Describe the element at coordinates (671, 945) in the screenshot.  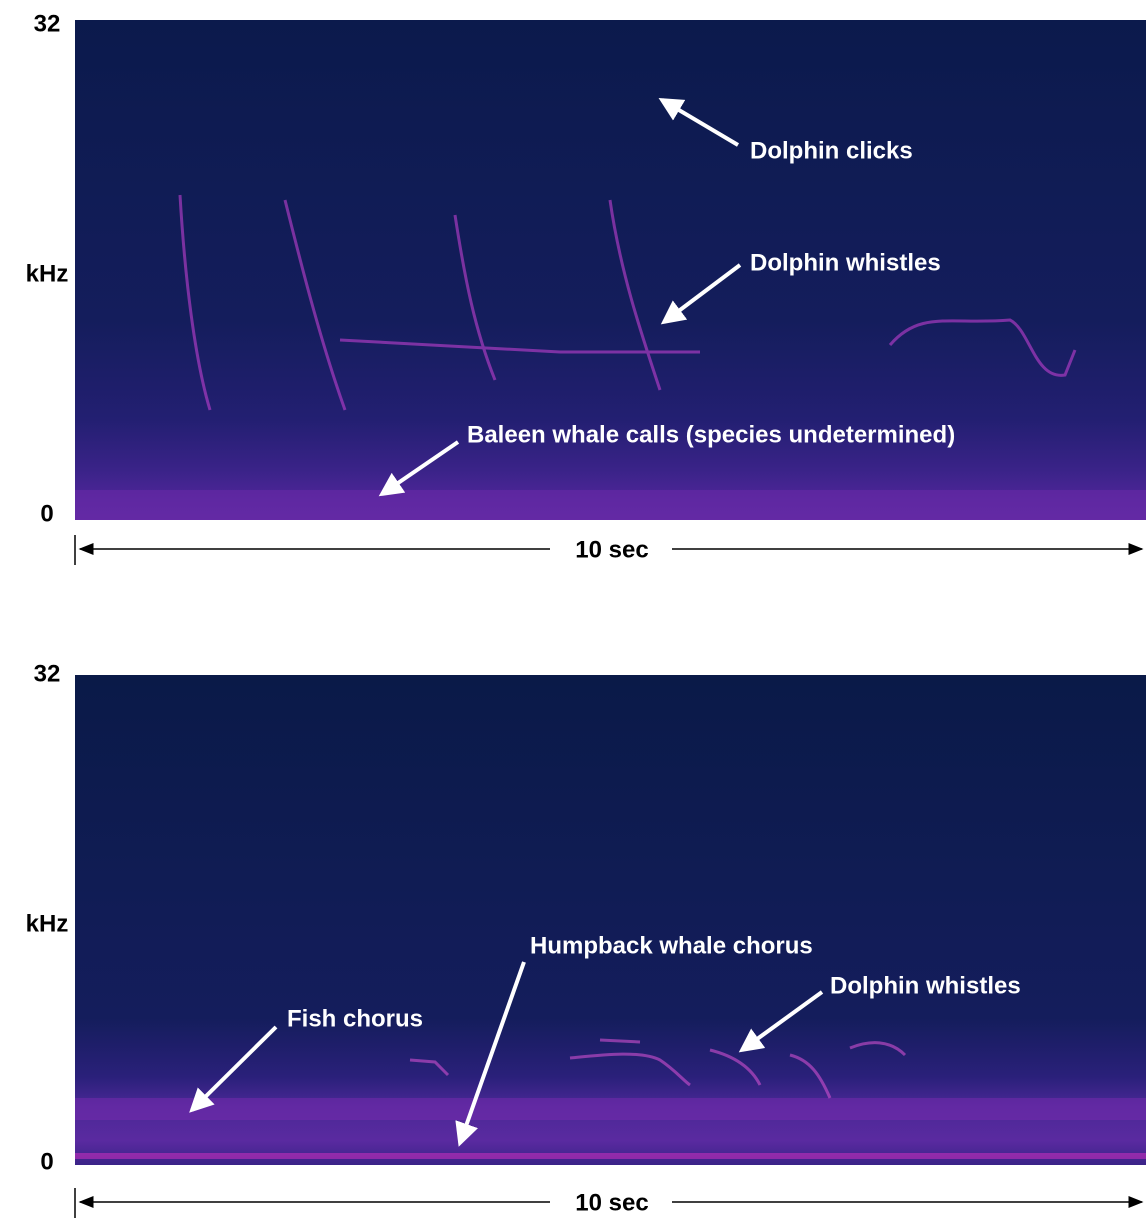
I see `annotation: Humpback whale chorus` at that location.